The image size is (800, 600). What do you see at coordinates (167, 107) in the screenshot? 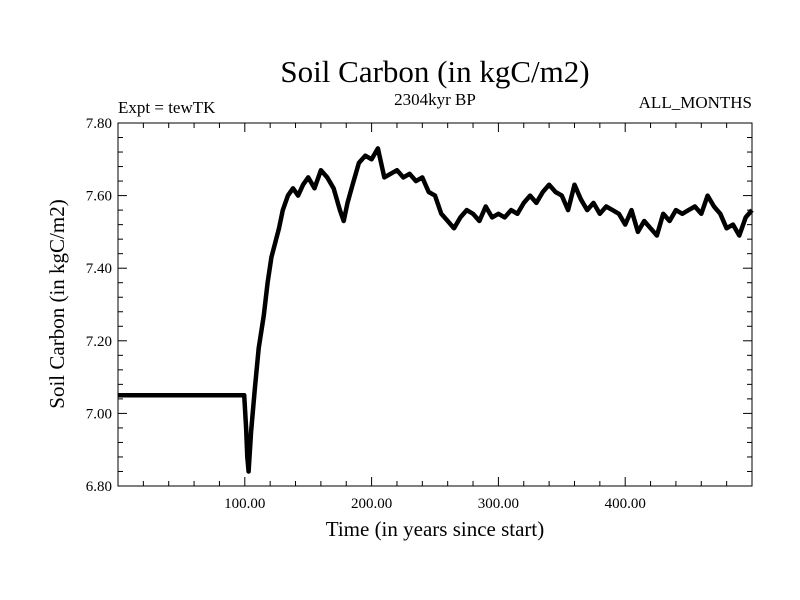
I see `experiment-annotation: Expt = tewTK` at bounding box center [167, 107].